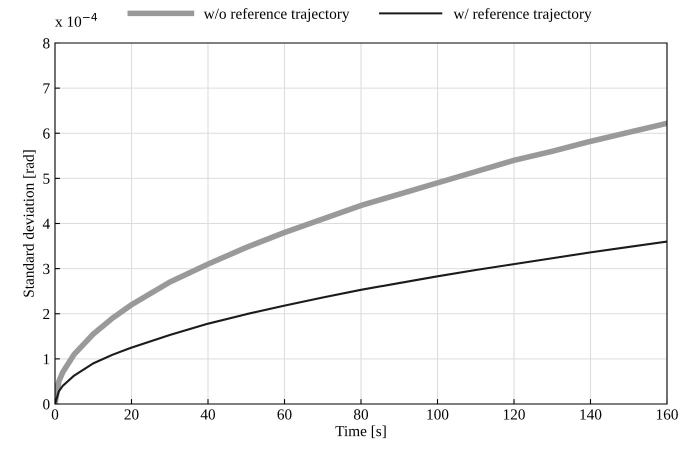  Describe the element at coordinates (208, 414) in the screenshot. I see `x-tick-label: 40` at that location.